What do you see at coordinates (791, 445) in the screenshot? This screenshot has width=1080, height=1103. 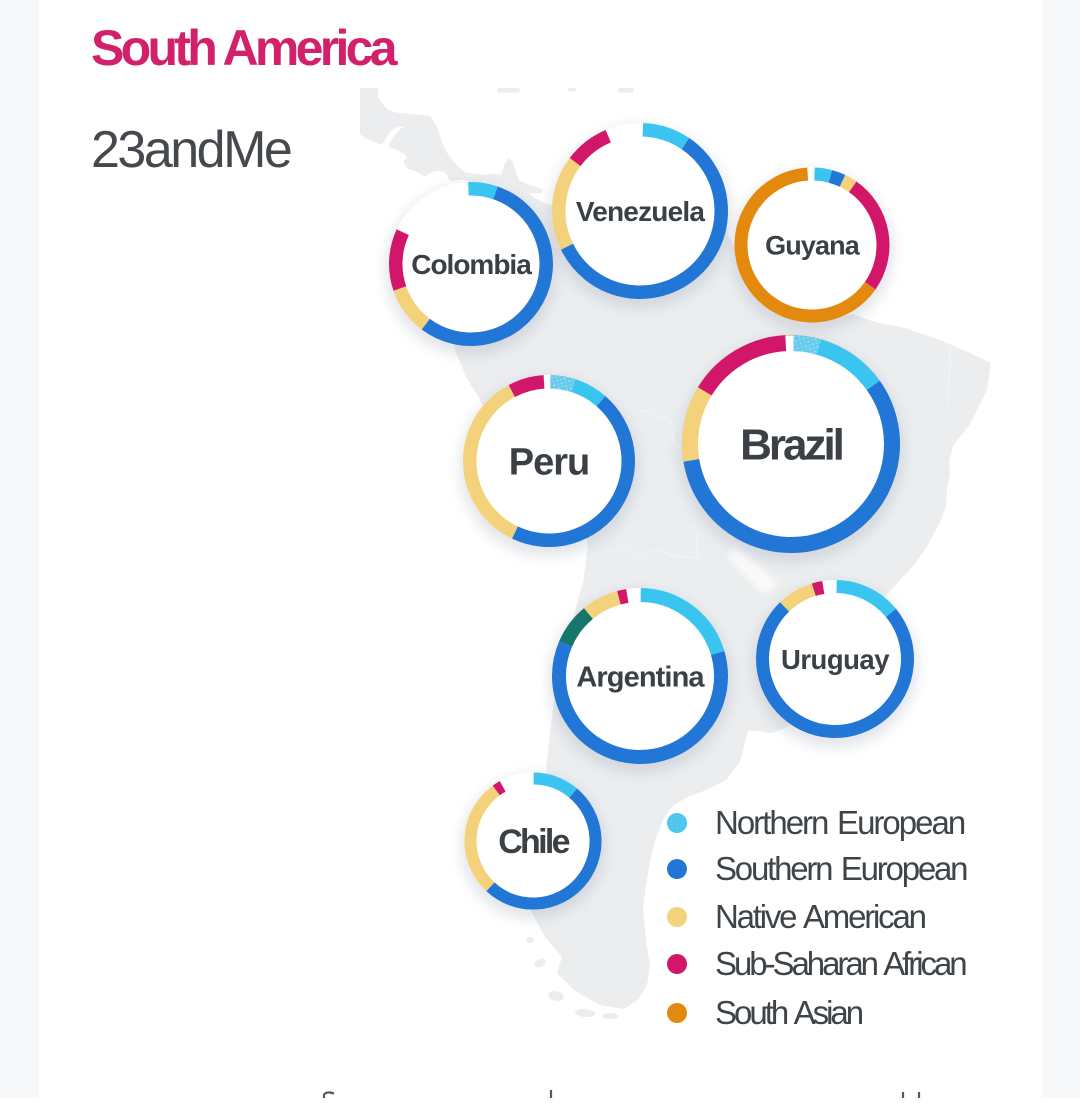 I see `svg-text: Brazil` at bounding box center [791, 445].